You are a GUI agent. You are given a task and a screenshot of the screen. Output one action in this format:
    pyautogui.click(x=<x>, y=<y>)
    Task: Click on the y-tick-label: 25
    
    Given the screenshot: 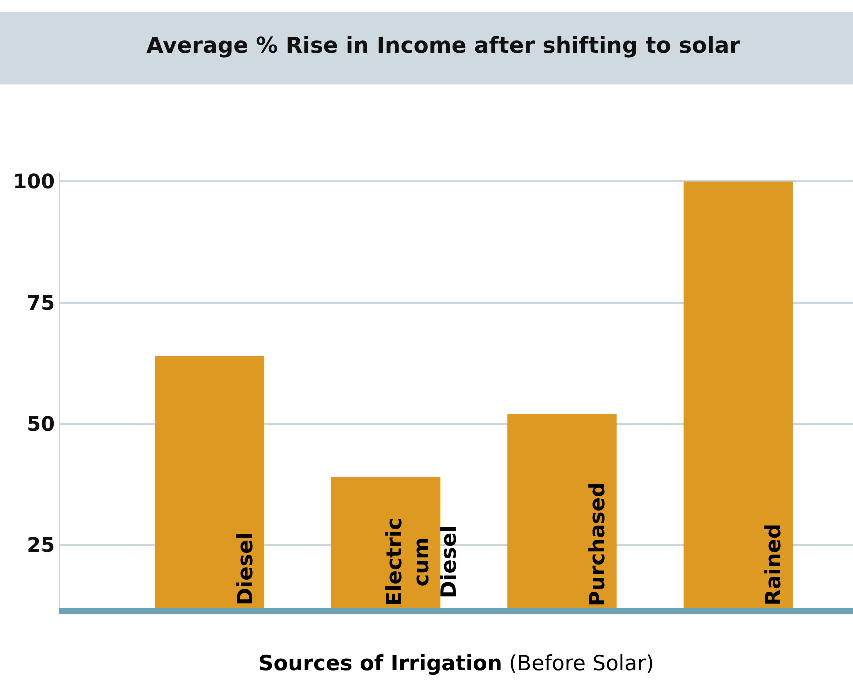 What is the action you would take?
    pyautogui.click(x=41, y=545)
    